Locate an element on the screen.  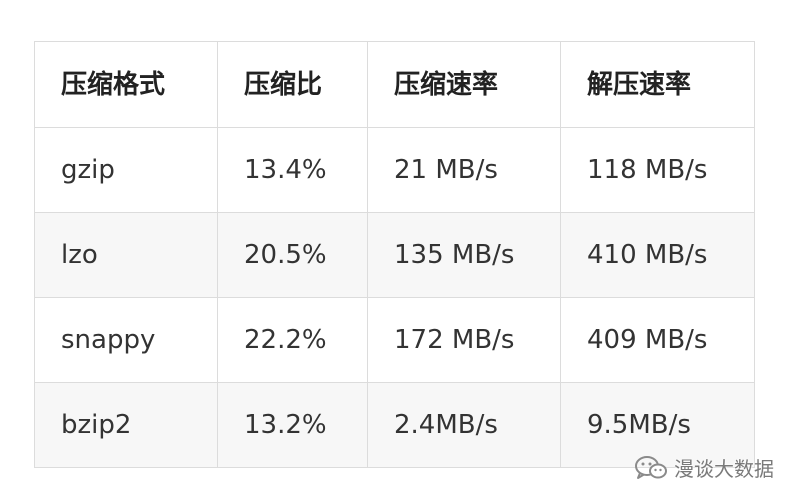
watermark-text: 漫谈大数据 is located at coordinates (724, 469).